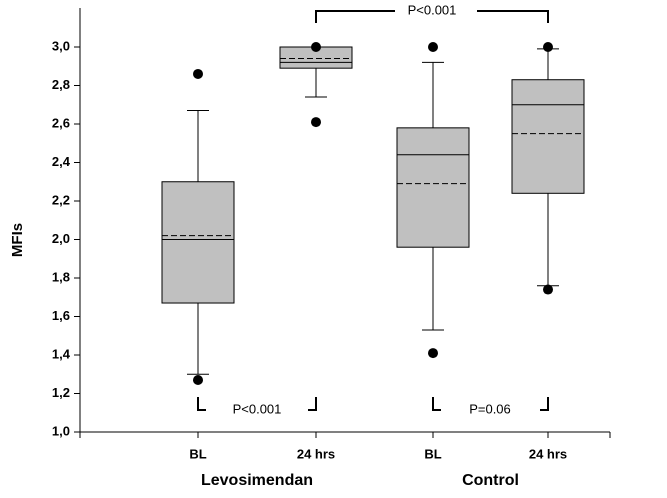 The height and width of the screenshot is (498, 667). I want to click on y-tick-label: 1,2, so click(61, 392).